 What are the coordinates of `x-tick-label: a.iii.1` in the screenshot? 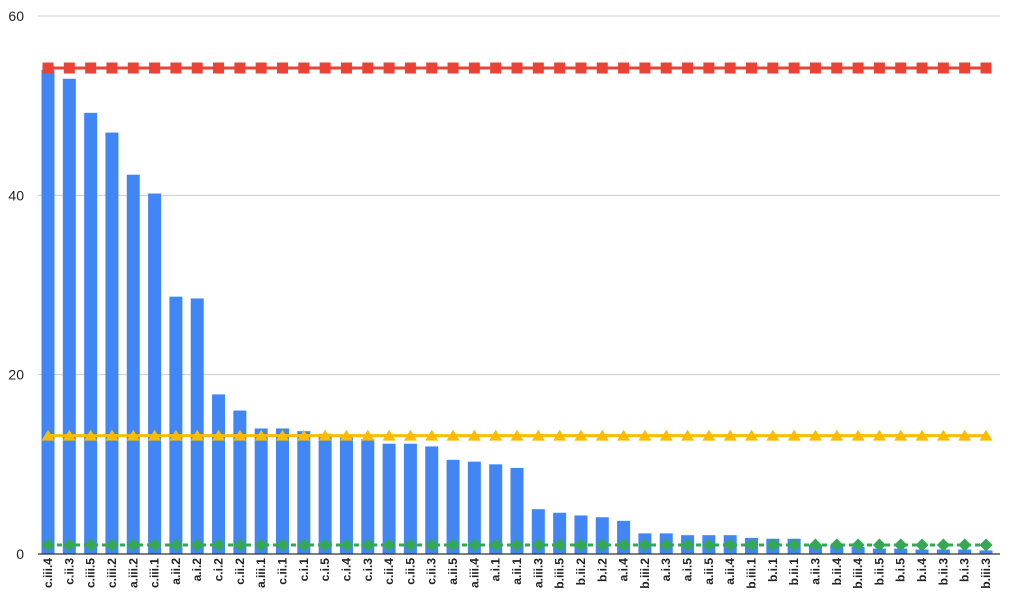 It's located at (261, 573).